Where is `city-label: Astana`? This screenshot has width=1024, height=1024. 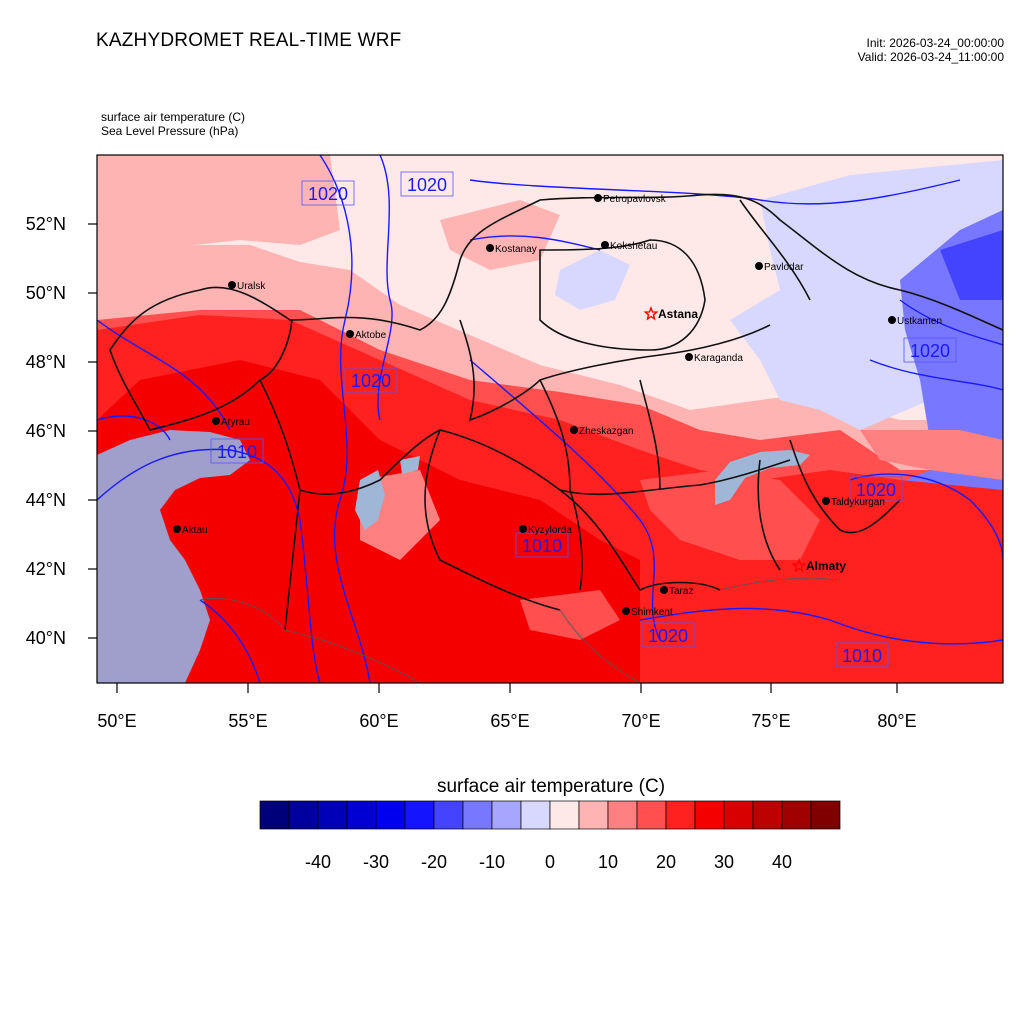
city-label: Astana is located at coordinates (678, 314).